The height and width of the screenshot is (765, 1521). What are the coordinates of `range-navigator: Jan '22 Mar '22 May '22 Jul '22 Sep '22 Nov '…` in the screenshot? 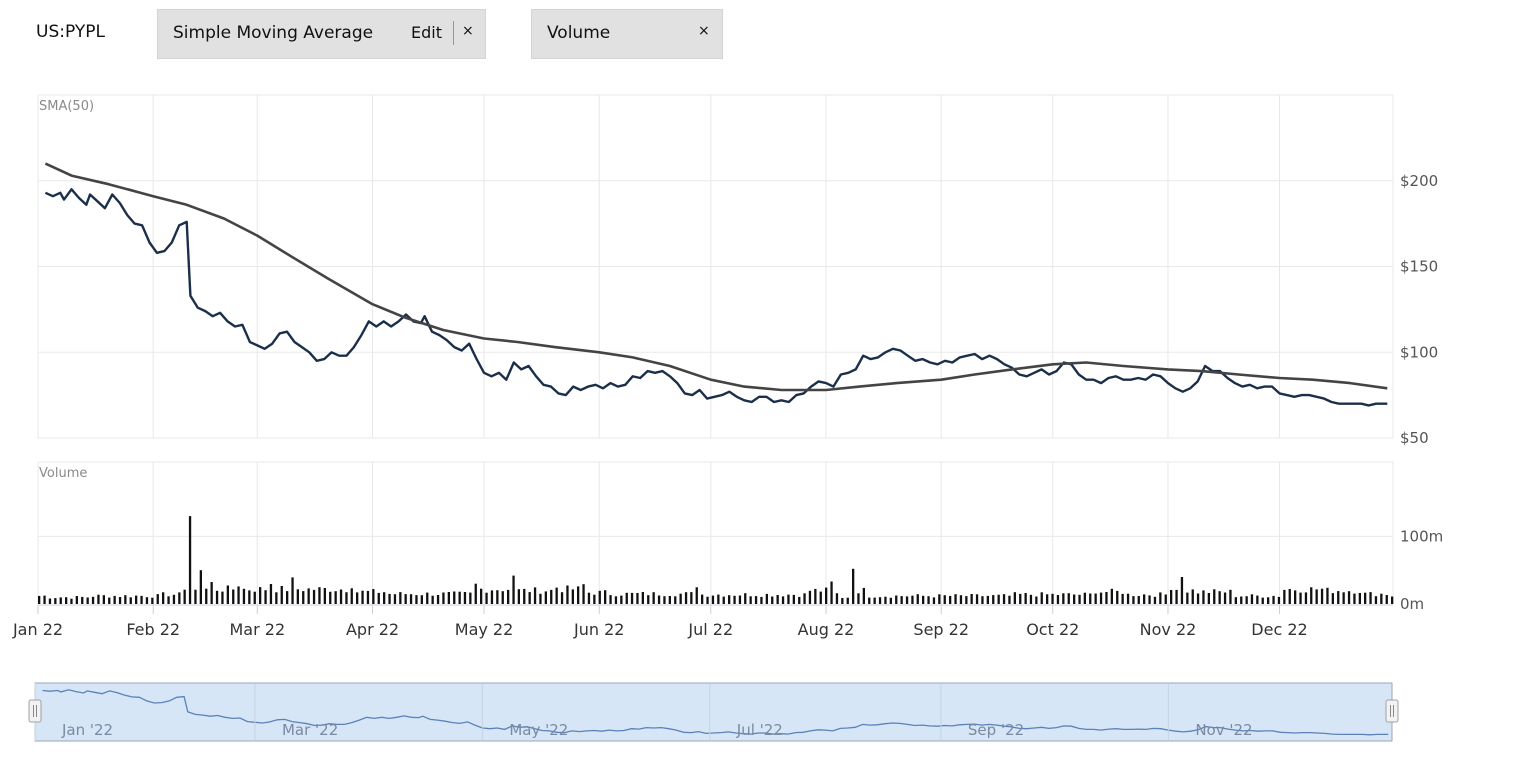 It's located at (713, 712).